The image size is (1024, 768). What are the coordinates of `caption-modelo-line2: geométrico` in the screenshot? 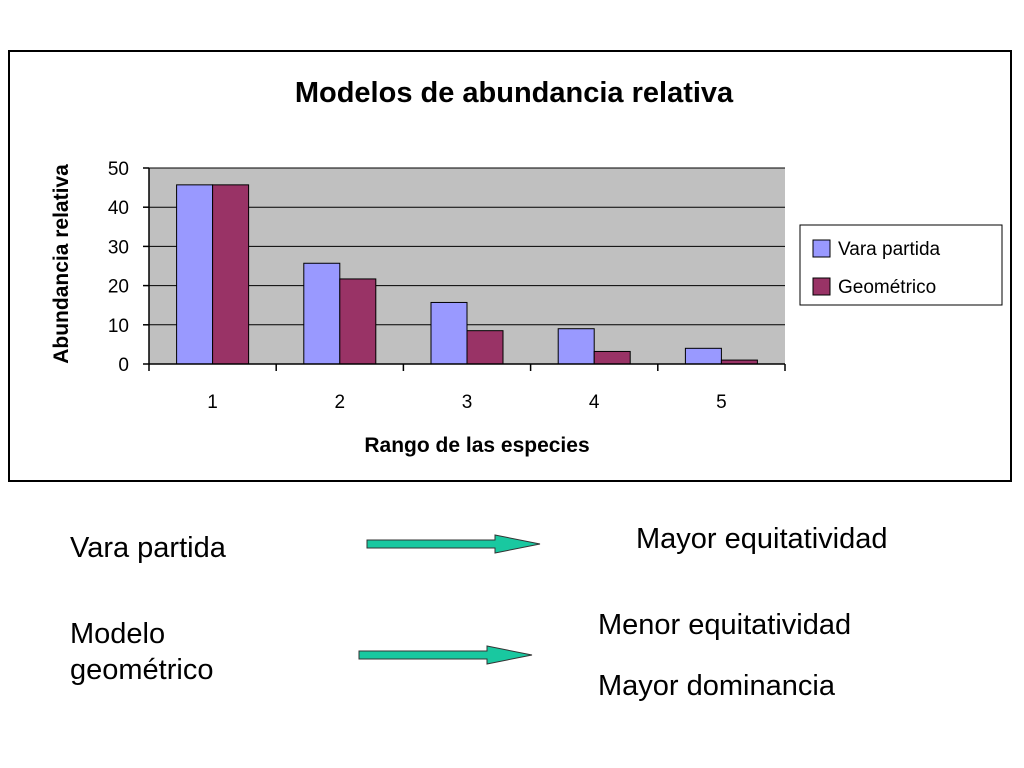 It's located at (142, 670).